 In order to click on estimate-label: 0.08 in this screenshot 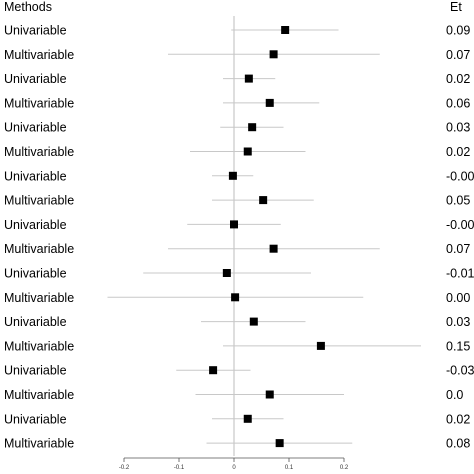, I will do `click(458, 444)`.